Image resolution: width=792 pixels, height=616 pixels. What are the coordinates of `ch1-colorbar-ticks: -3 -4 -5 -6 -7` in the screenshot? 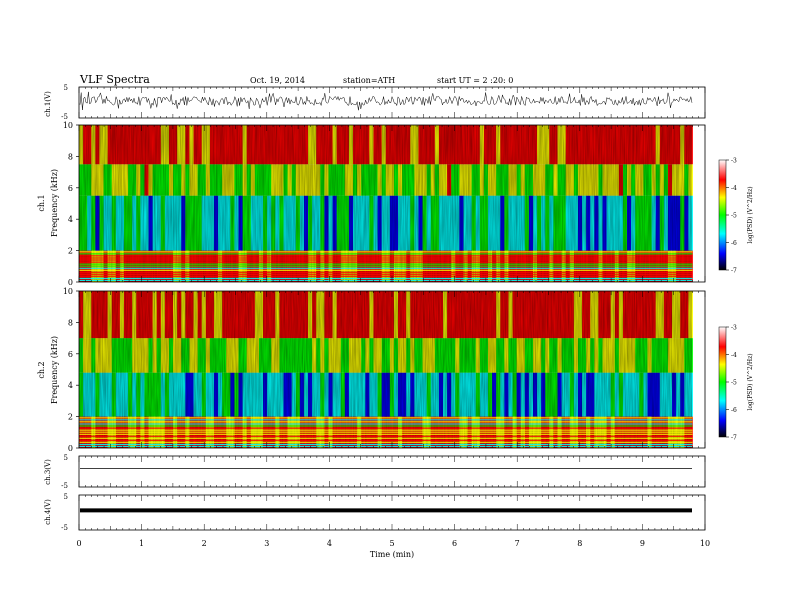 It's located at (731, 216).